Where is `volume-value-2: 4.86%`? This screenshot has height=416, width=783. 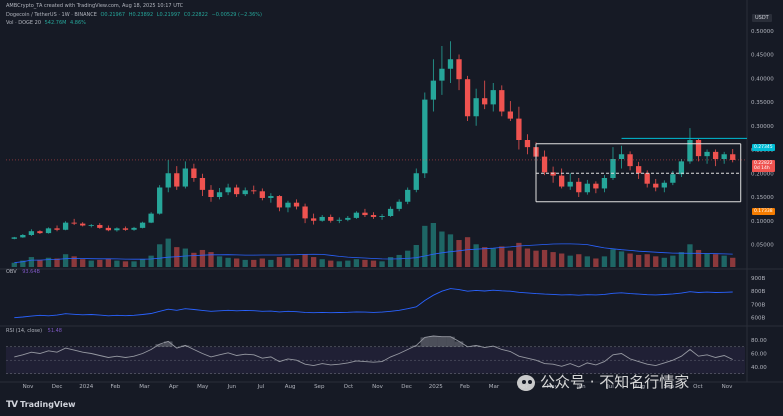 volume-value-2: 4.86% is located at coordinates (78, 23).